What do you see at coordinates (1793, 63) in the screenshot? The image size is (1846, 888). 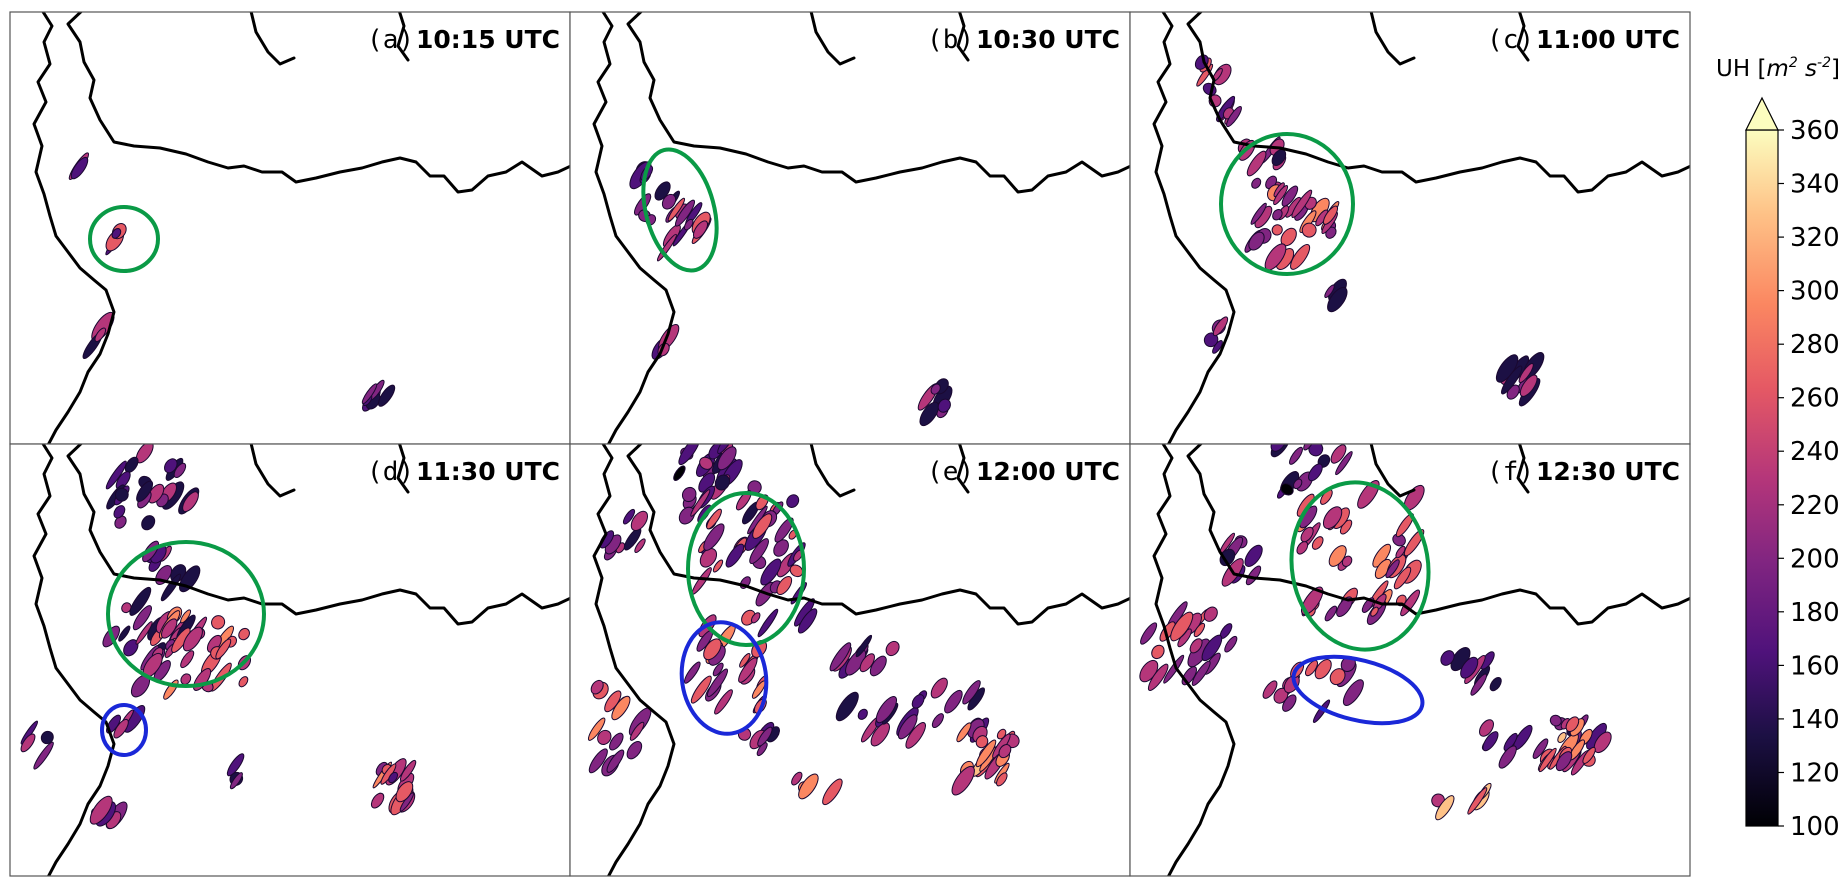 I see `colorbar-title-exp1: 2` at bounding box center [1793, 63].